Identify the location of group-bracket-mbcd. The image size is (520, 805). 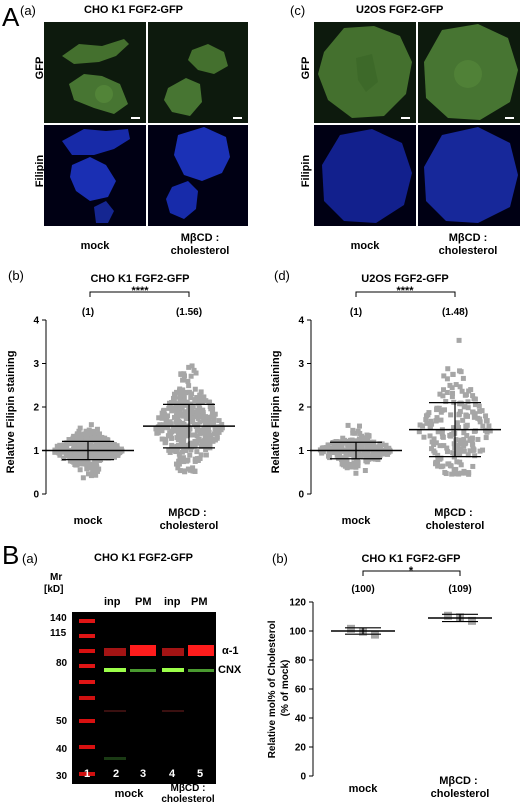
(187, 783).